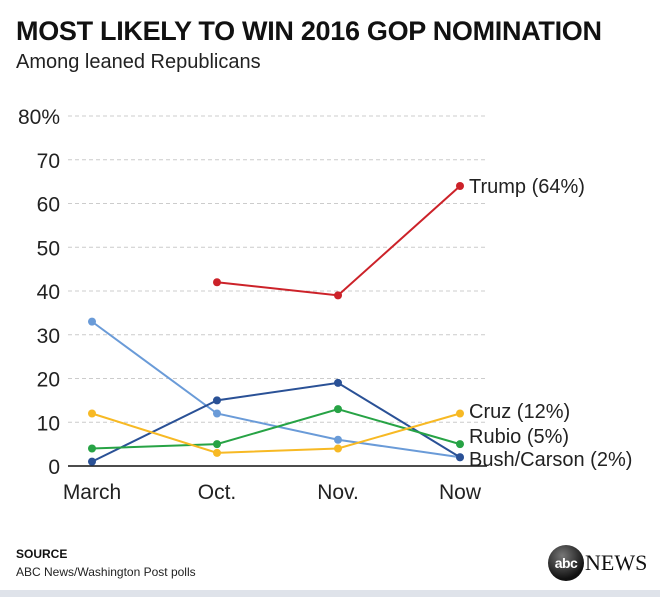 Image resolution: width=660 pixels, height=597 pixels. What do you see at coordinates (519, 412) in the screenshot?
I see `series-label-cruz: Cruz (12%)` at bounding box center [519, 412].